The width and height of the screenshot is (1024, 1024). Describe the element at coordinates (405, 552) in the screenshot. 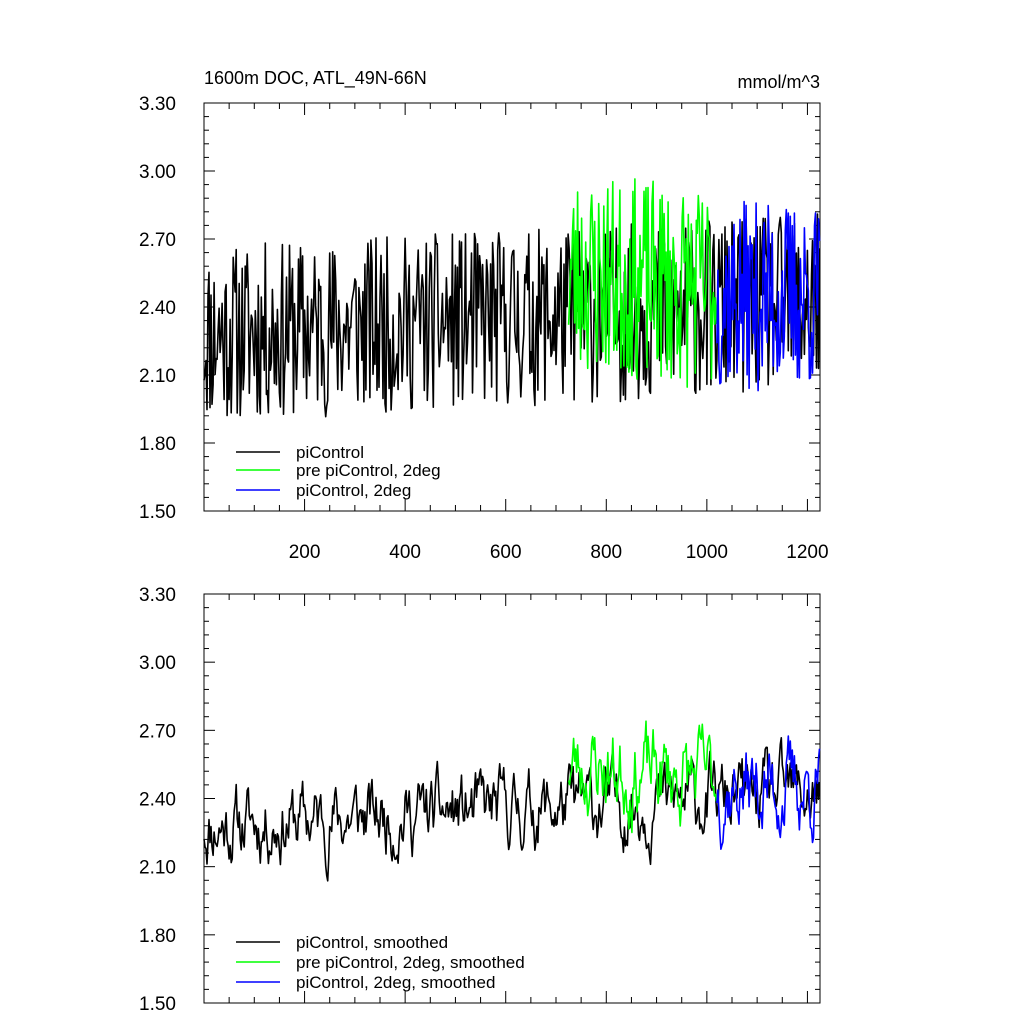

I see `x-tick-label: 400` at that location.